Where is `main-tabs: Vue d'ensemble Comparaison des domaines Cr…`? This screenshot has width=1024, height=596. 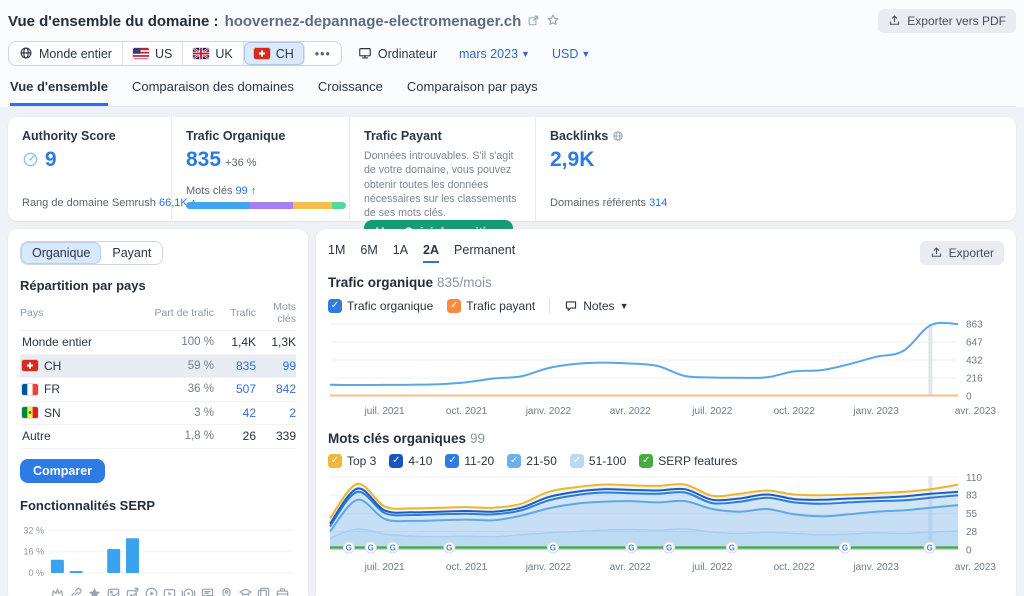 main-tabs: Vue d'ensemble Comparaison des domaines Cr… is located at coordinates (512, 93).